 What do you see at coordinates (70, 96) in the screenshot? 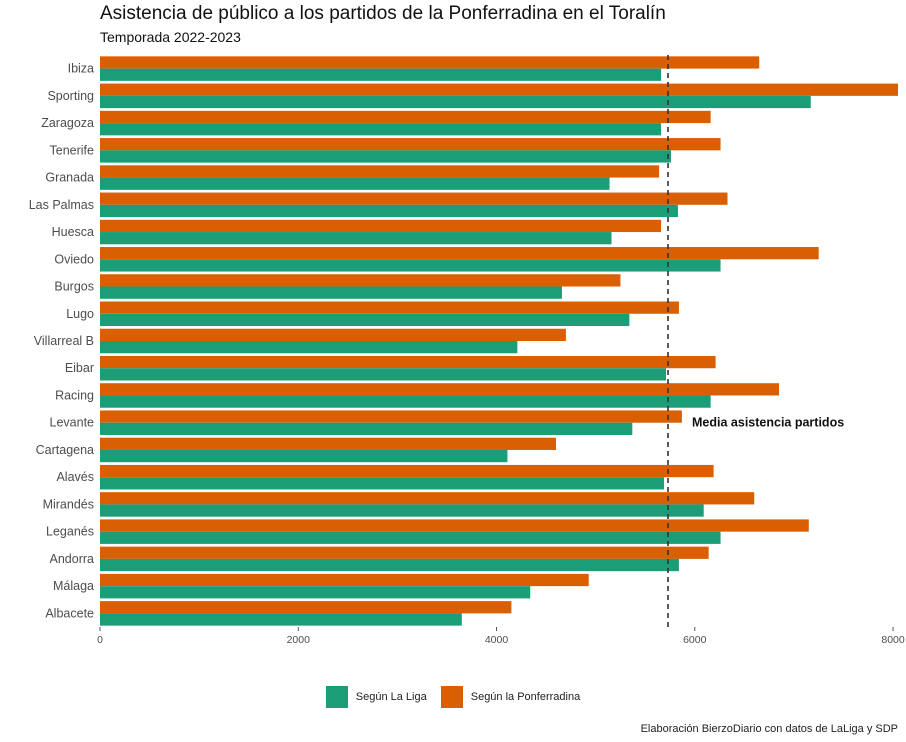
I see `y-tick-label-sporting: Sporting` at bounding box center [70, 96].